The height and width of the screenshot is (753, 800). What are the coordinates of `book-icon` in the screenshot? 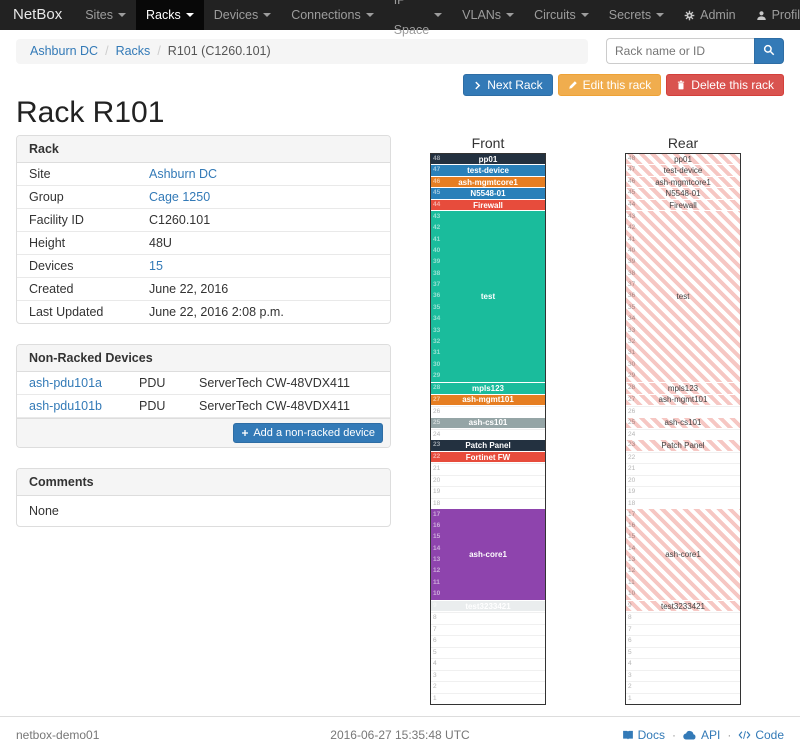 It's located at (628, 735).